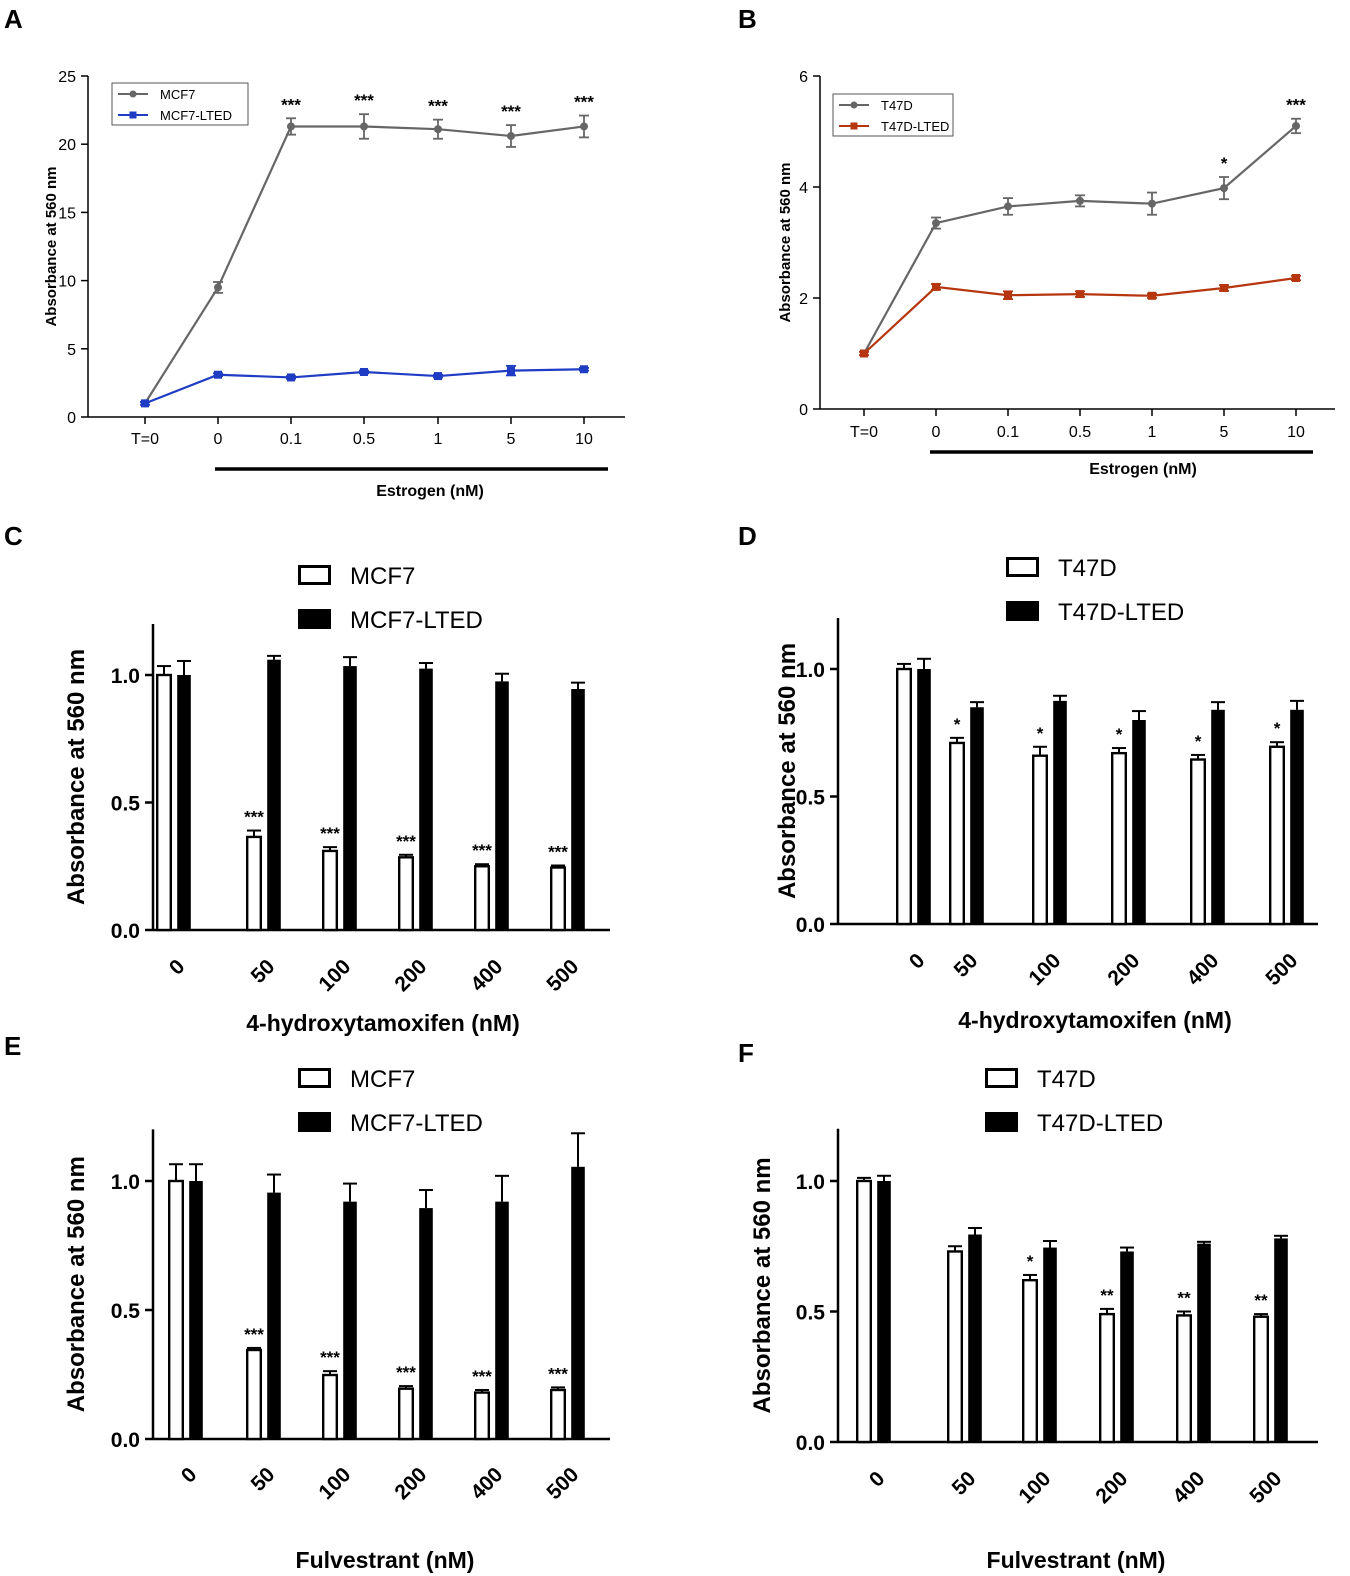  What do you see at coordinates (803, 299) in the screenshot?
I see `y-tick-label: 2` at bounding box center [803, 299].